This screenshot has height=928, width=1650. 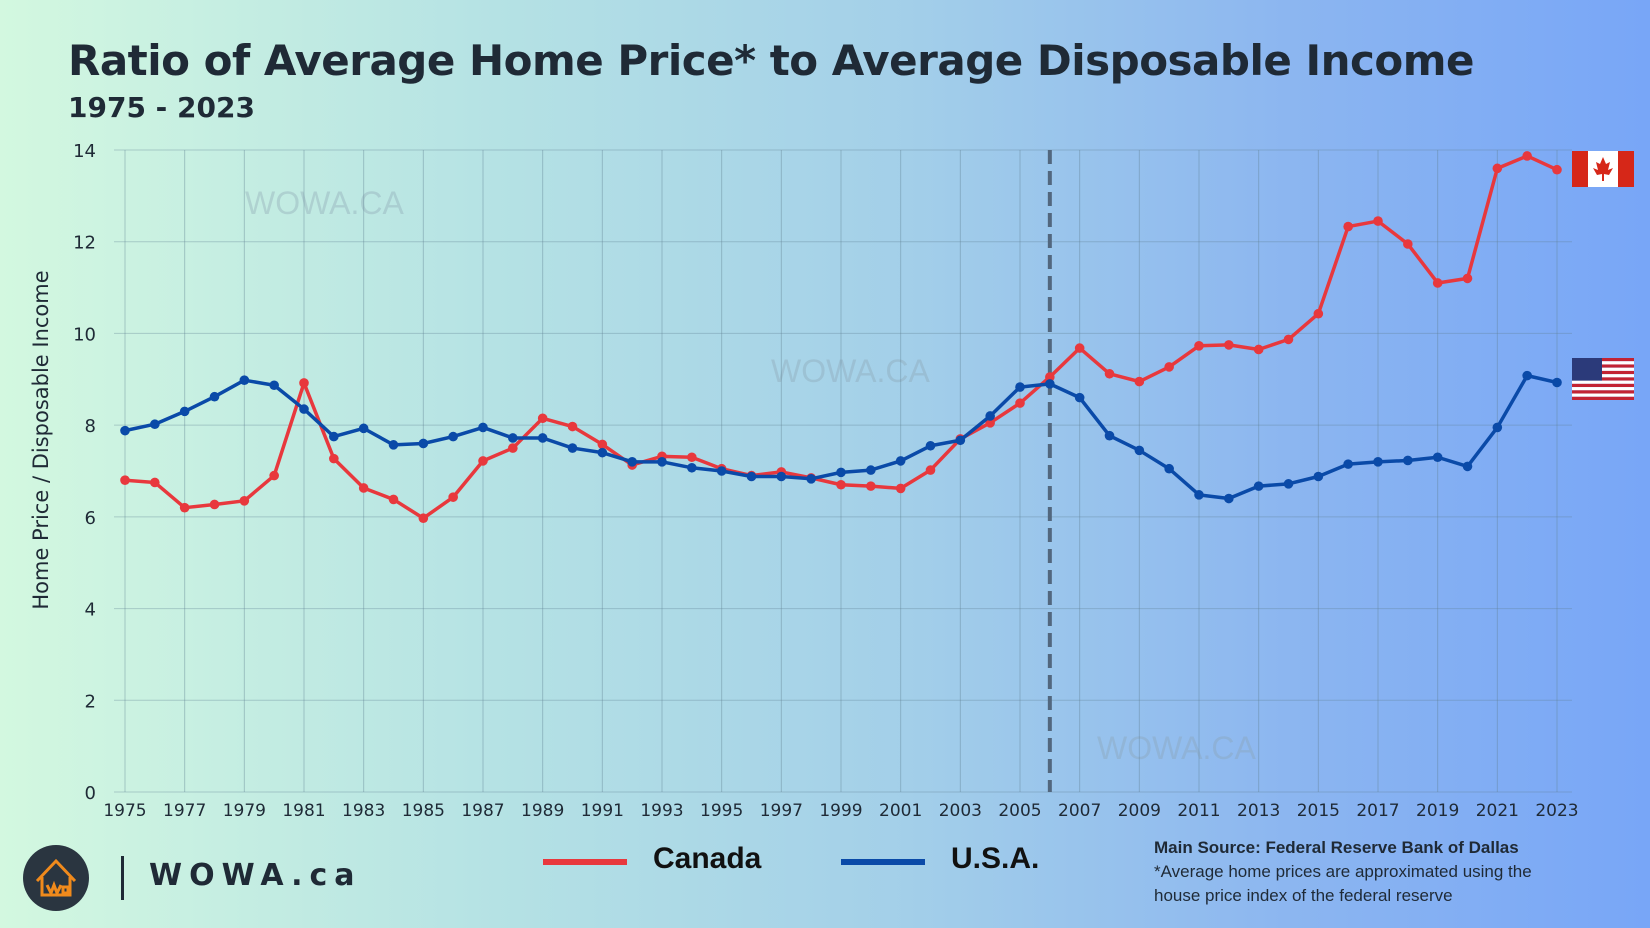 I want to click on y-tick-label: 14, so click(x=84, y=151).